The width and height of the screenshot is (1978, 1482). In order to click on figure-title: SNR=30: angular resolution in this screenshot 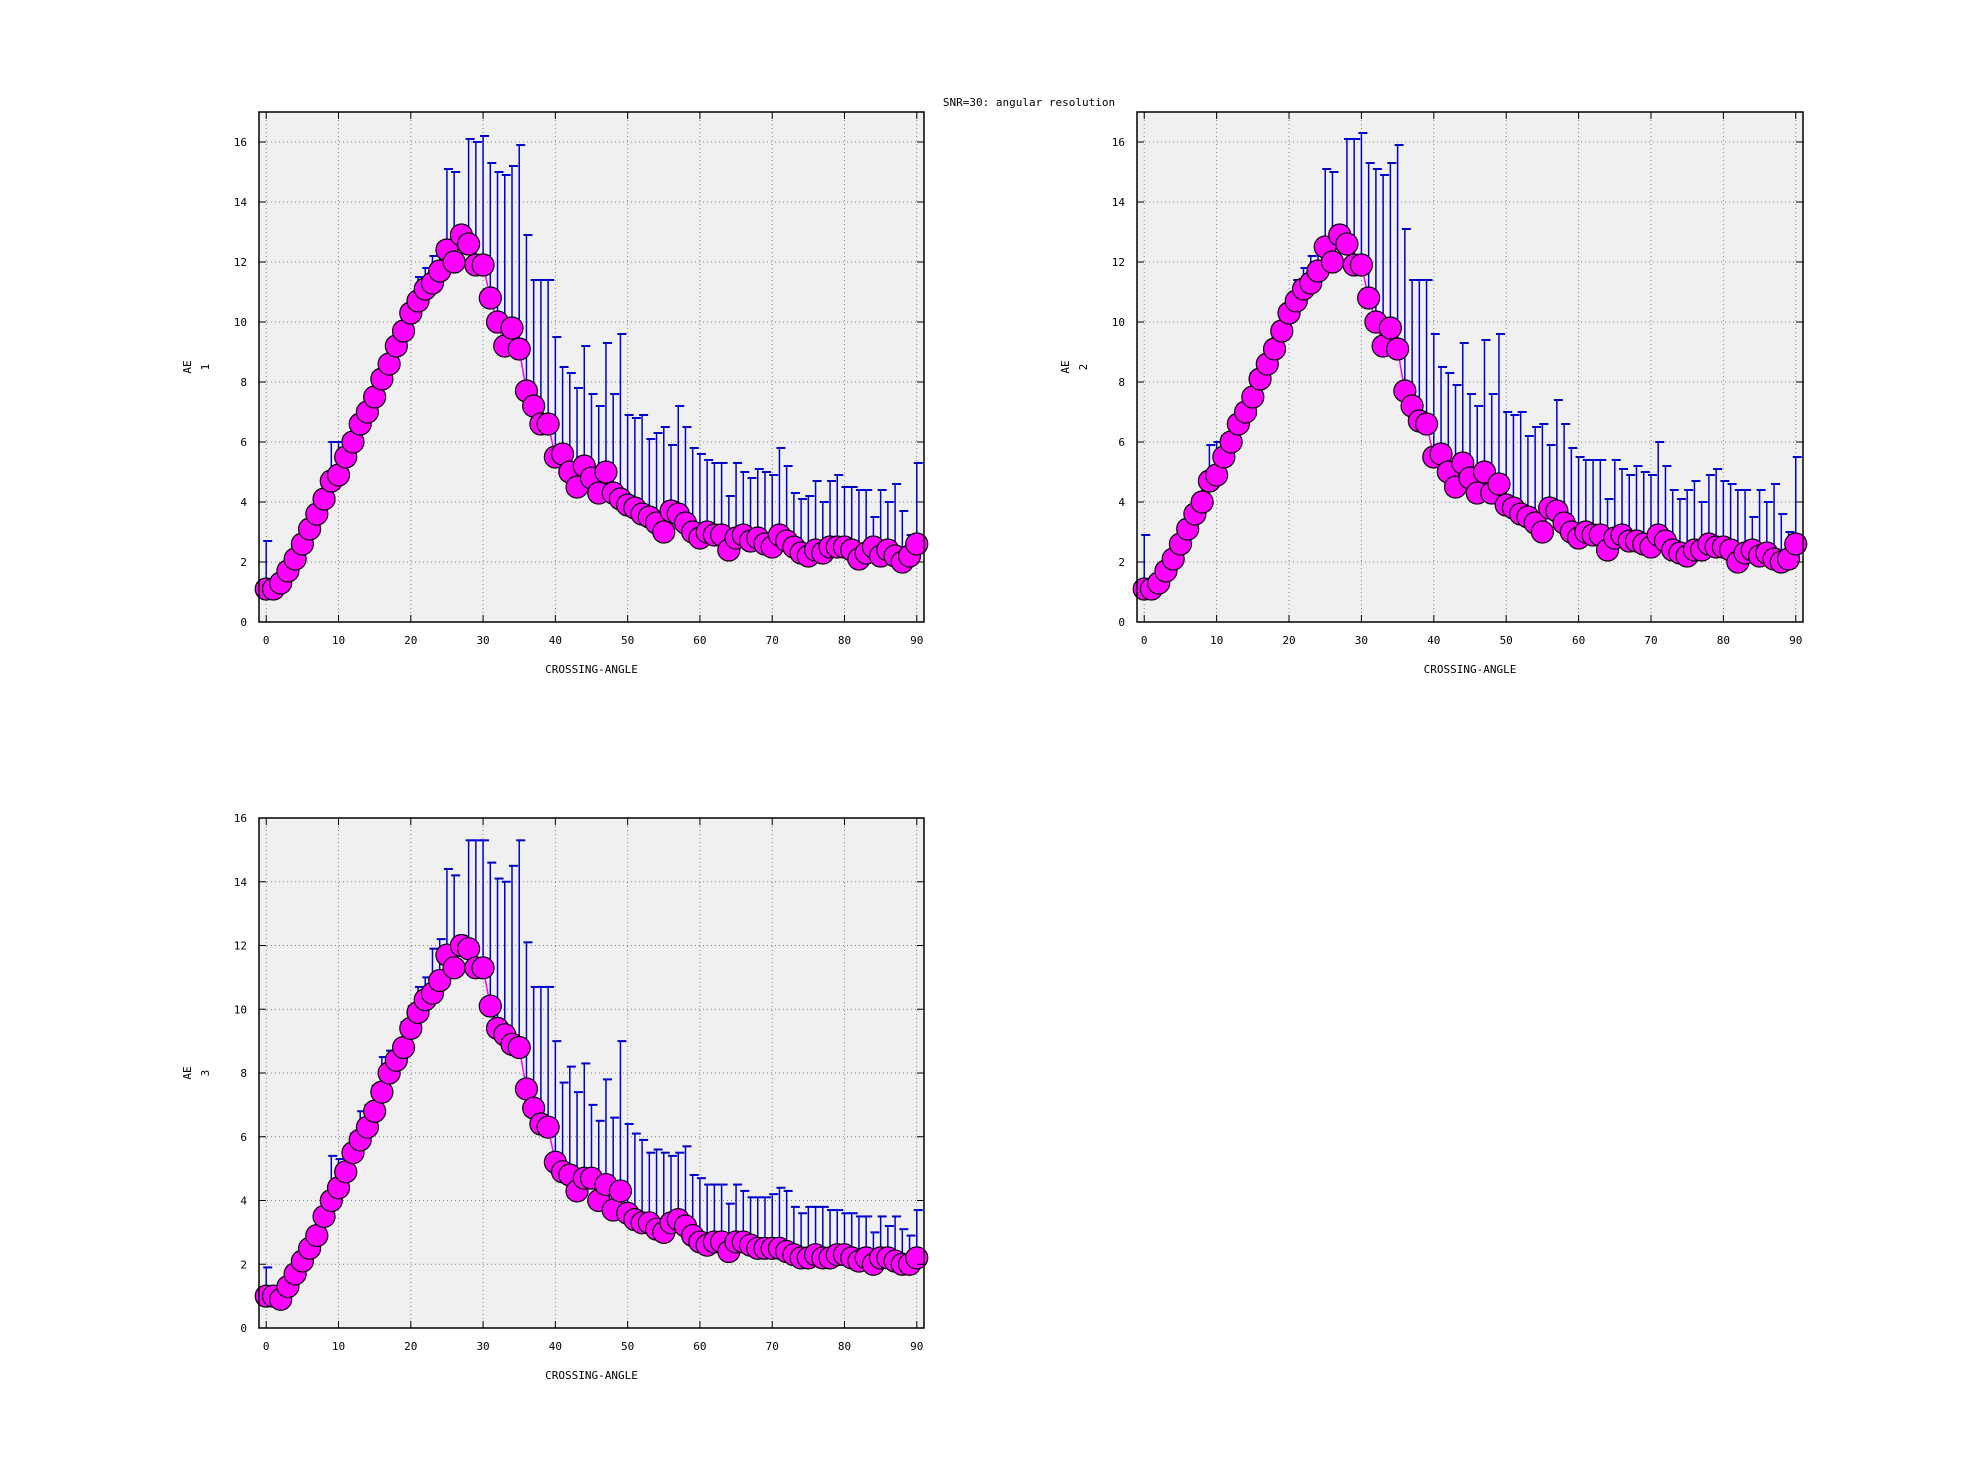, I will do `click(1029, 102)`.